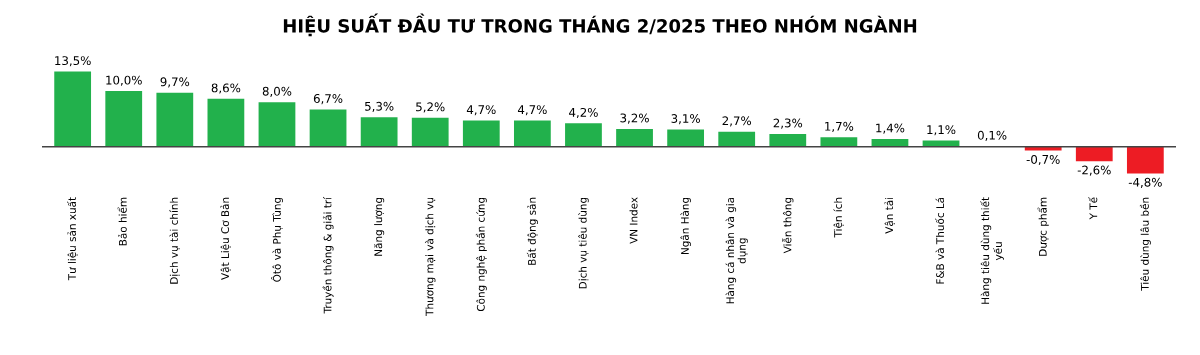 The width and height of the screenshot is (1200, 355). Describe the element at coordinates (122, 221) in the screenshot. I see `x-tick-label: Bảo hiểm` at that location.